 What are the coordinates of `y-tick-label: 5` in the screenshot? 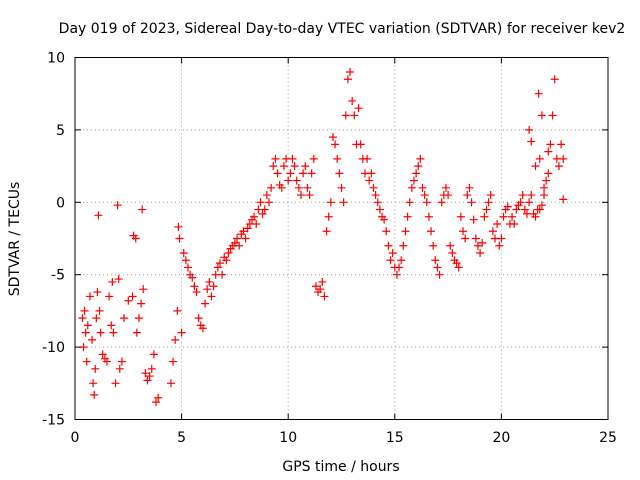 It's located at (60, 131).